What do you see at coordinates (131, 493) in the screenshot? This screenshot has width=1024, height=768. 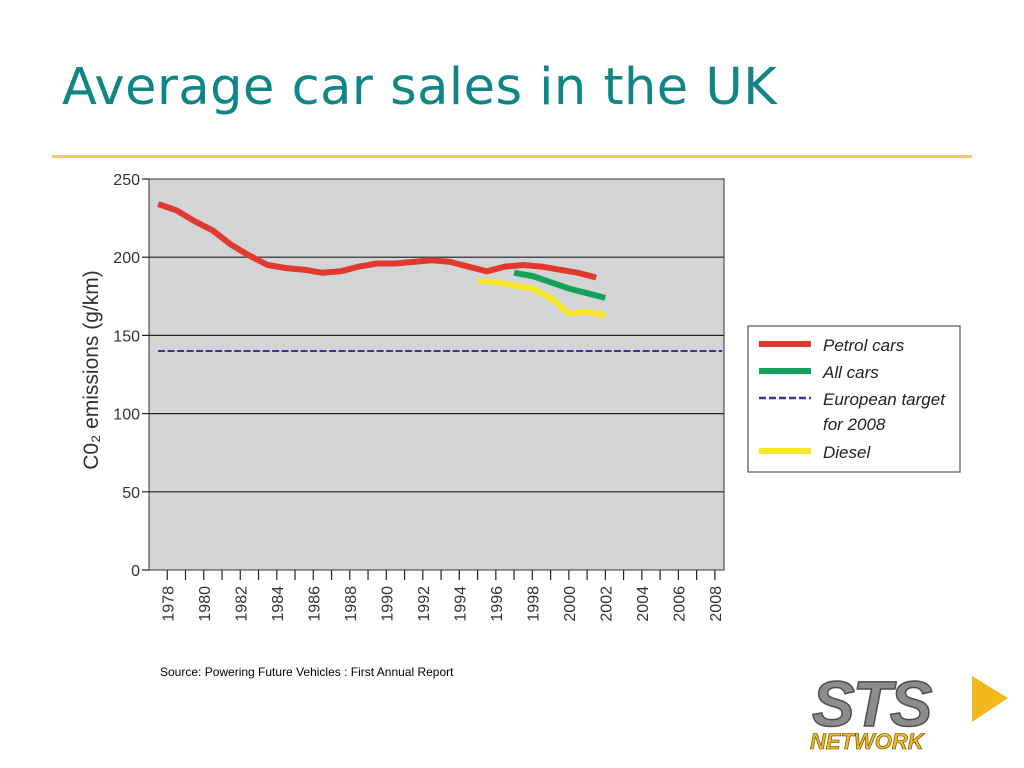 I see `y-tick-label: 50` at bounding box center [131, 493].